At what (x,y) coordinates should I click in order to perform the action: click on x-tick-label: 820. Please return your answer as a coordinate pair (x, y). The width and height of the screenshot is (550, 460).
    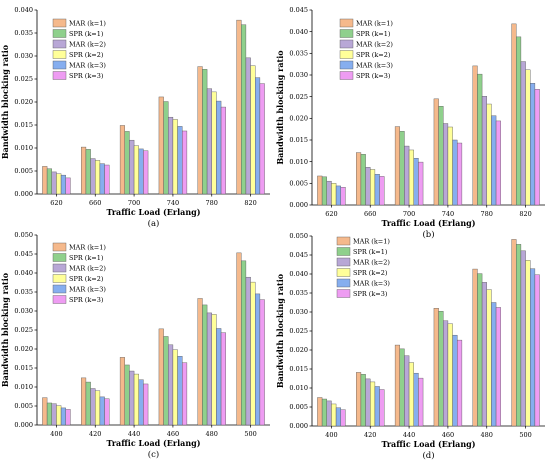
    Looking at the image, I should click on (525, 214).